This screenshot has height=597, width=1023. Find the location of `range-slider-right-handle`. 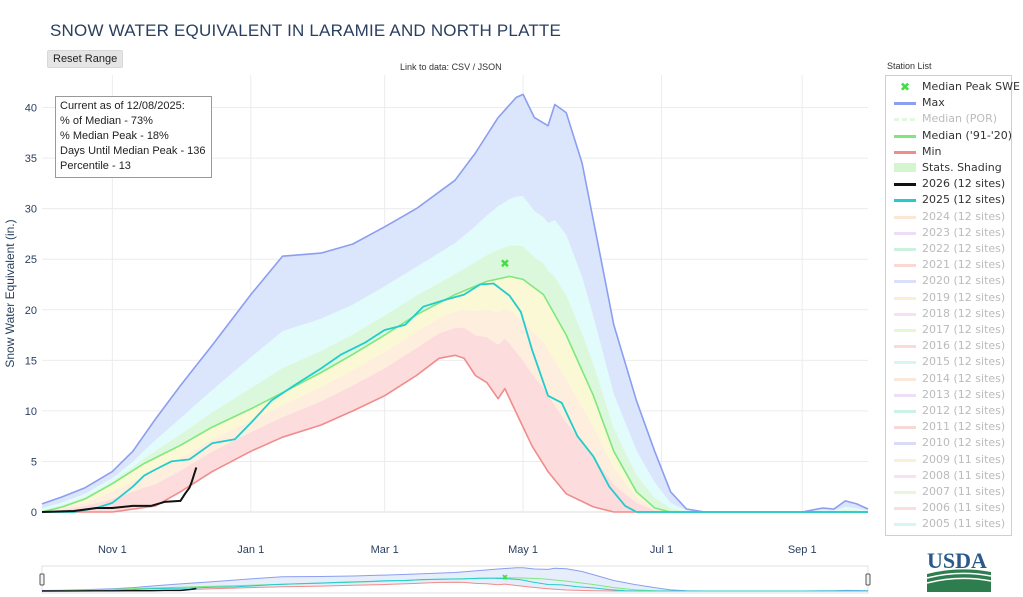

range-slider-right-handle is located at coordinates (868, 579).